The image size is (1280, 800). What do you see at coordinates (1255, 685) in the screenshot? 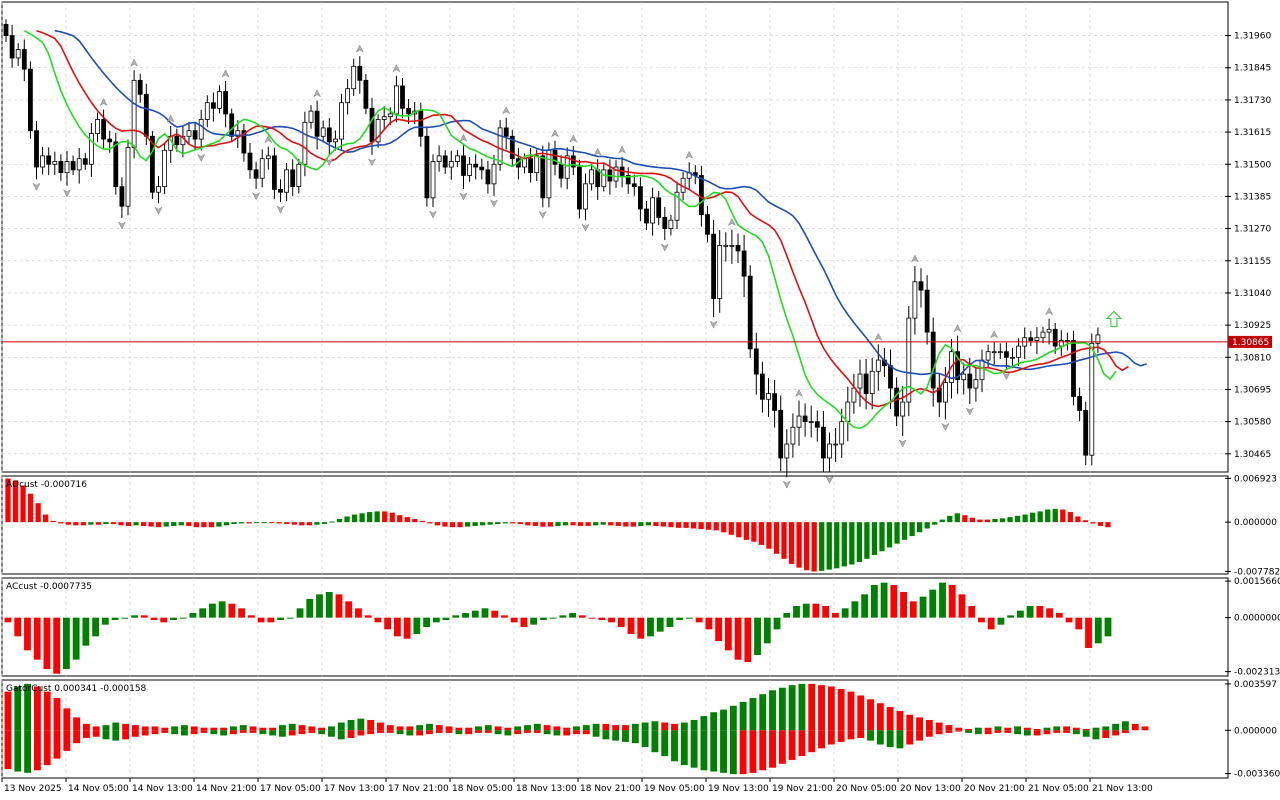
I see `y-tick-label: 0.003597` at bounding box center [1255, 685].